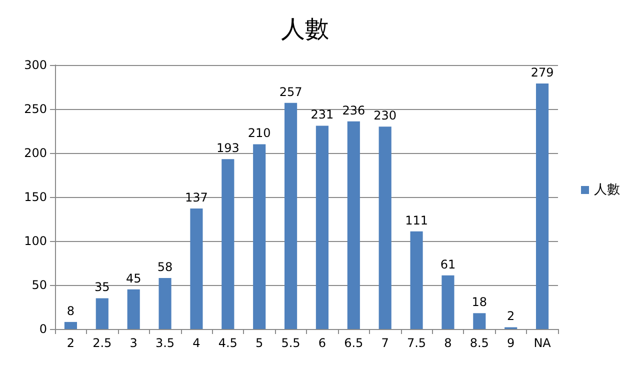  Describe the element at coordinates (134, 278) in the screenshot. I see `data-label: 45` at that location.